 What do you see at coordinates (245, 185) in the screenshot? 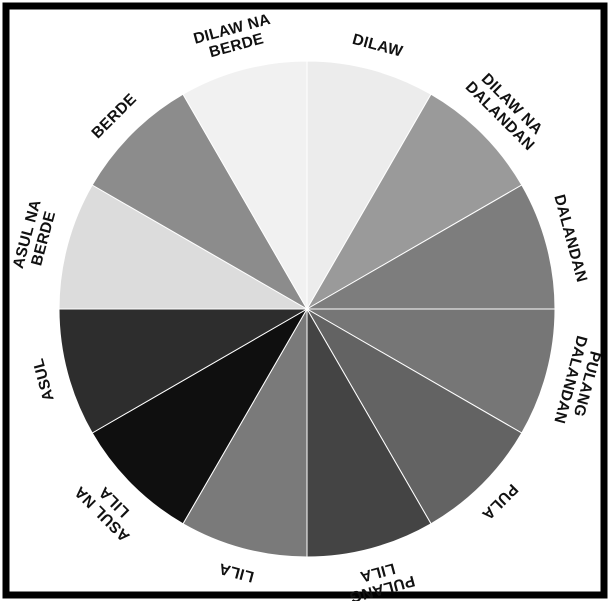
I see `slice-dilaw-na-berde` at bounding box center [245, 185].